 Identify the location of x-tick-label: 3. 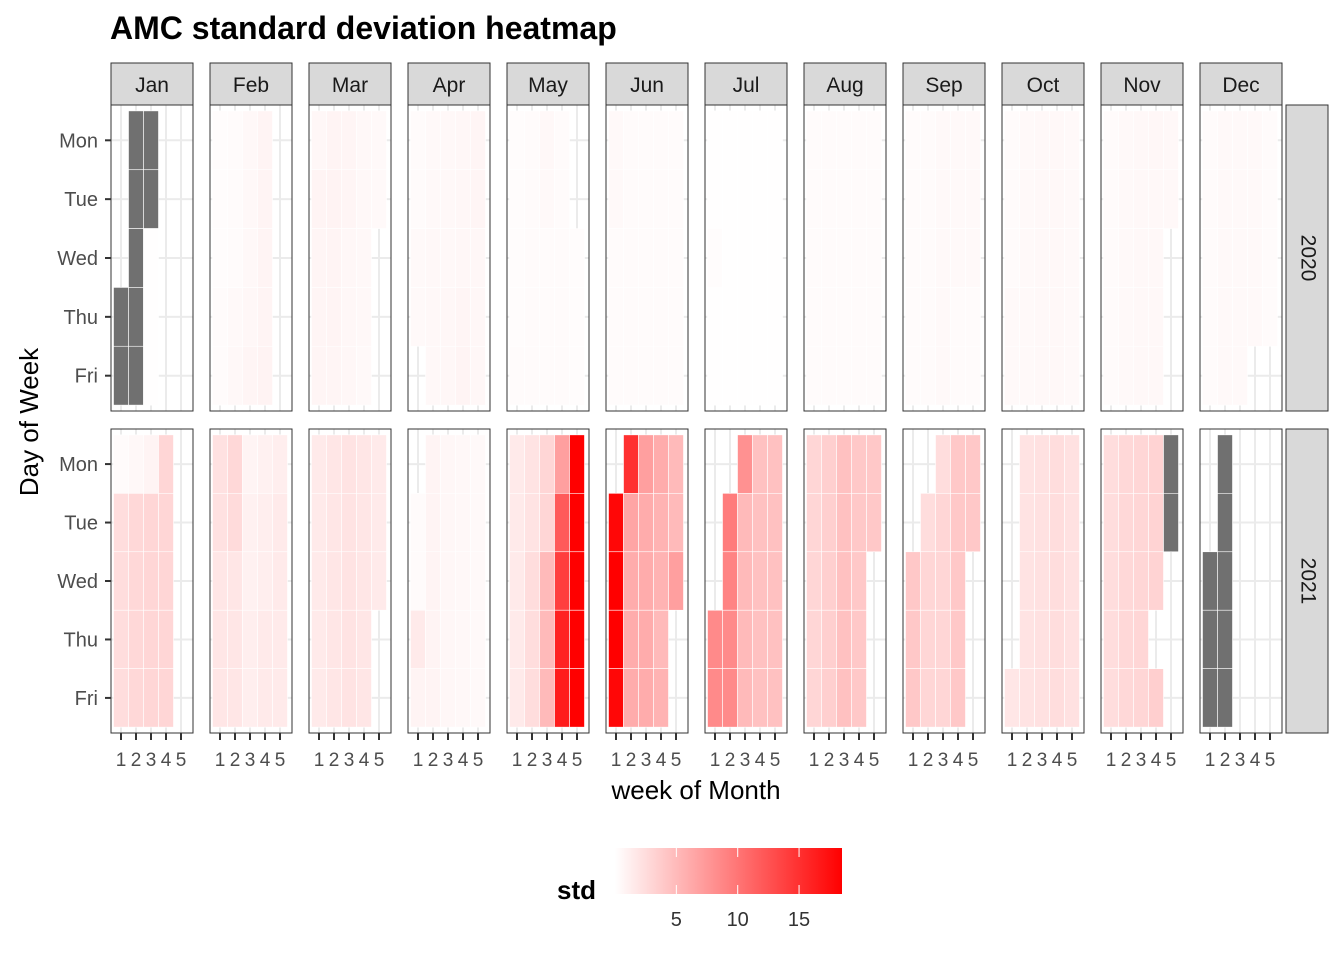
(1141, 760).